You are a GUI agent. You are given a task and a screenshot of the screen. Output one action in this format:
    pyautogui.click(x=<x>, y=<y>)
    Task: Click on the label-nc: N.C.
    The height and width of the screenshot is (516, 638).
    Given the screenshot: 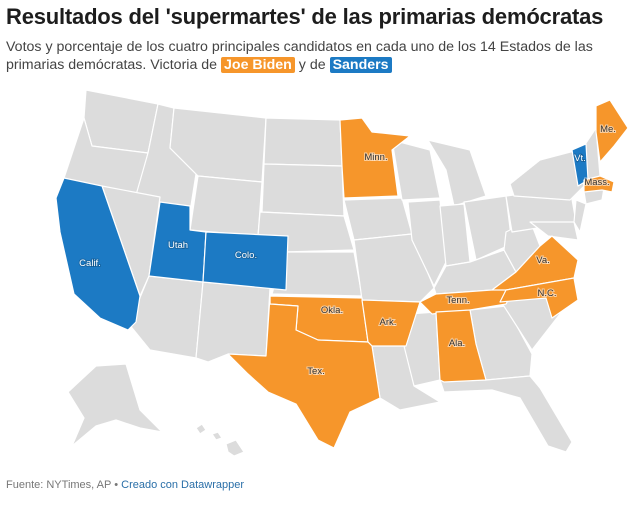 What is the action you would take?
    pyautogui.click(x=547, y=293)
    